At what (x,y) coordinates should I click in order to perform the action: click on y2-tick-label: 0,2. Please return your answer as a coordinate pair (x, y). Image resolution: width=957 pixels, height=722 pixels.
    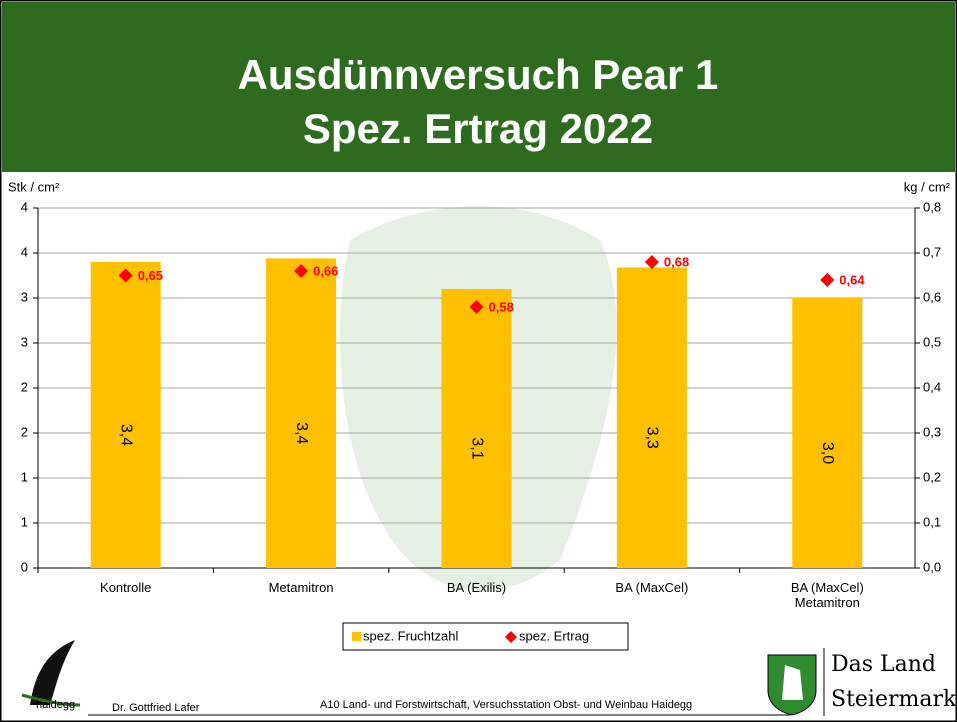
    Looking at the image, I should click on (932, 476).